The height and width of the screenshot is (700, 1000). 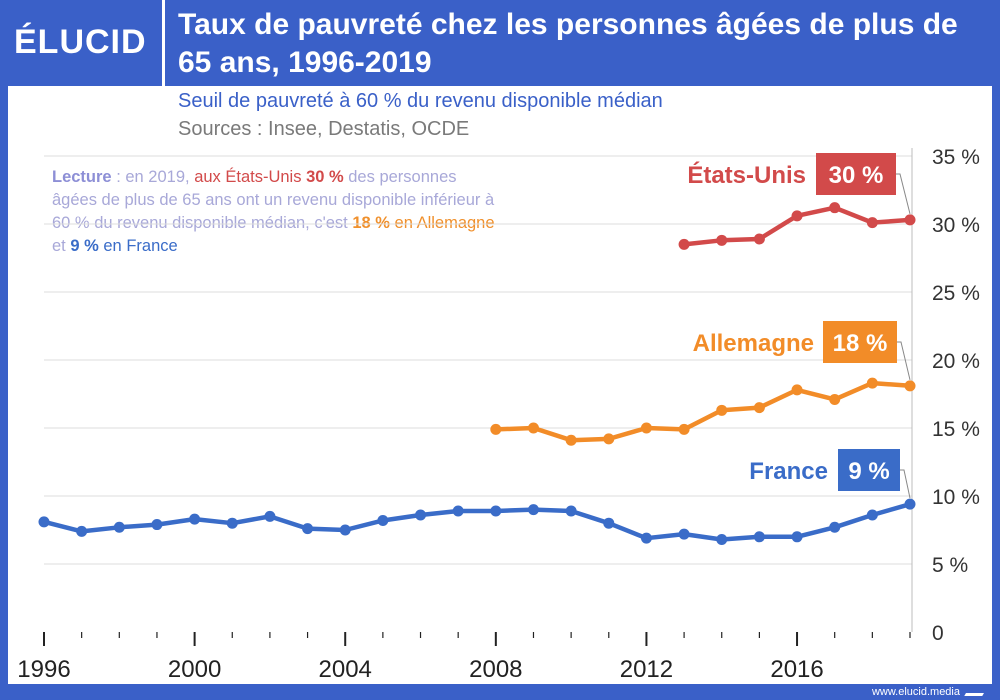 What do you see at coordinates (325, 177) in the screenshot?
I see `reading-note-us-value: 30 %` at bounding box center [325, 177].